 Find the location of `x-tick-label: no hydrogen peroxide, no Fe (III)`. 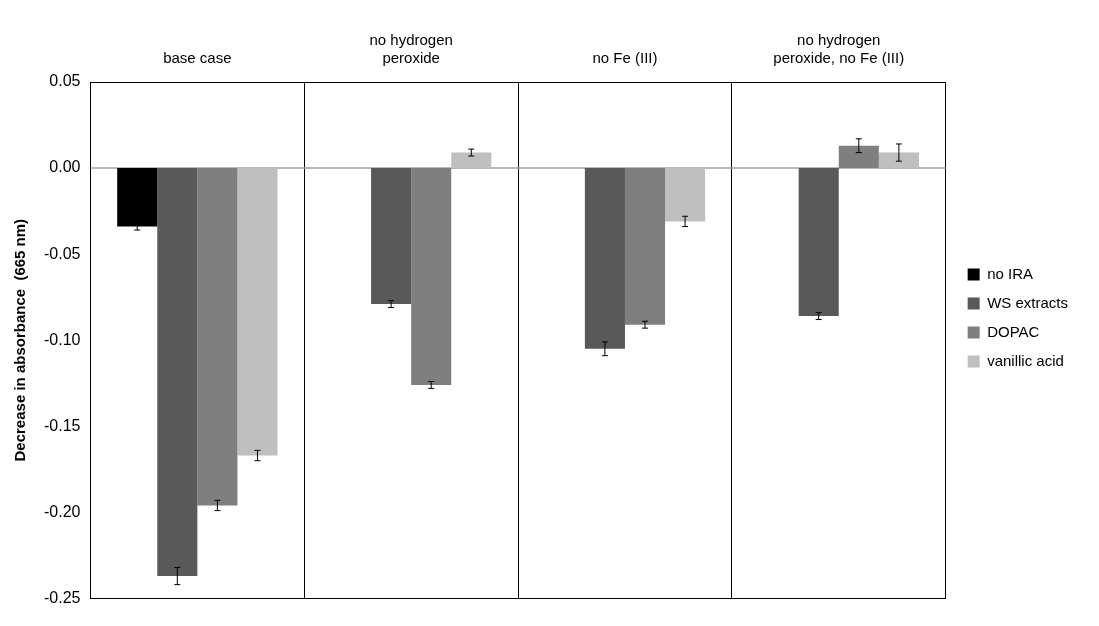

x-tick-label: no hydrogen peroxide, no Fe (III) is located at coordinates (839, 49).